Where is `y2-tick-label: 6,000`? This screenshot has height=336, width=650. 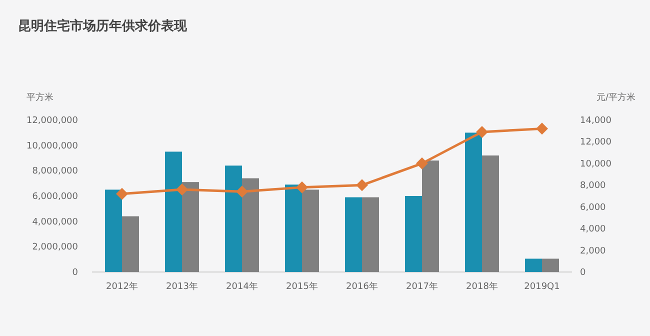
y2-tick-label: 6,000 is located at coordinates (593, 207).